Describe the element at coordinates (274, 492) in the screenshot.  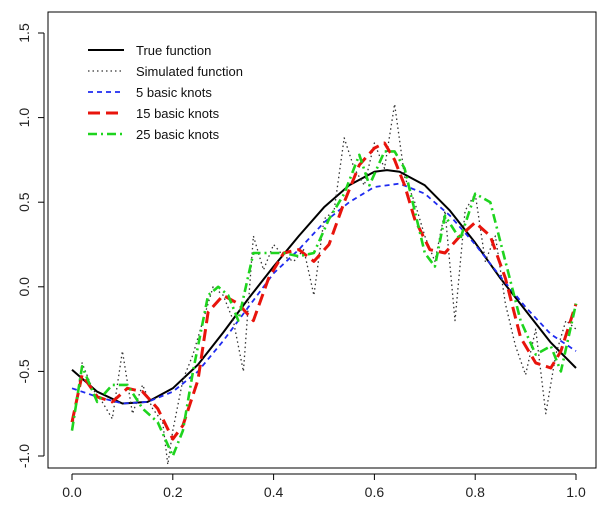
I see `x-tick-label: 0.4` at that location.